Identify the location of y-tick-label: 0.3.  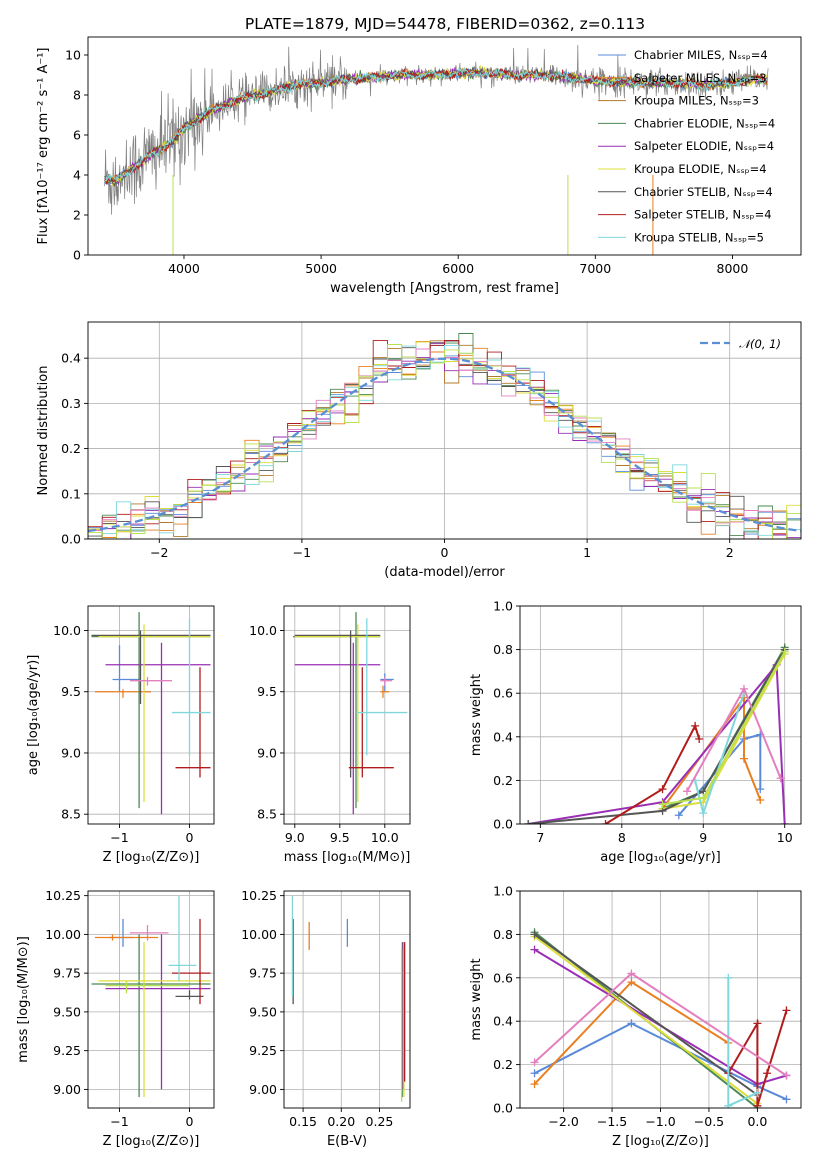
(71, 403).